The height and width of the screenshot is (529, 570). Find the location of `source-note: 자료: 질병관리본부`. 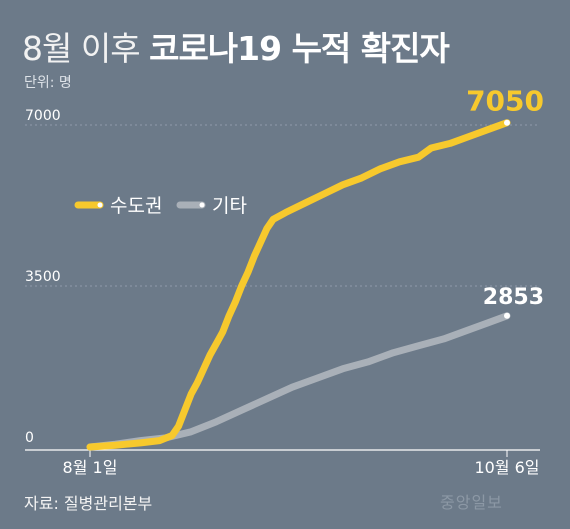

source-note: 자료: 질병관리본부 is located at coordinates (88, 503).